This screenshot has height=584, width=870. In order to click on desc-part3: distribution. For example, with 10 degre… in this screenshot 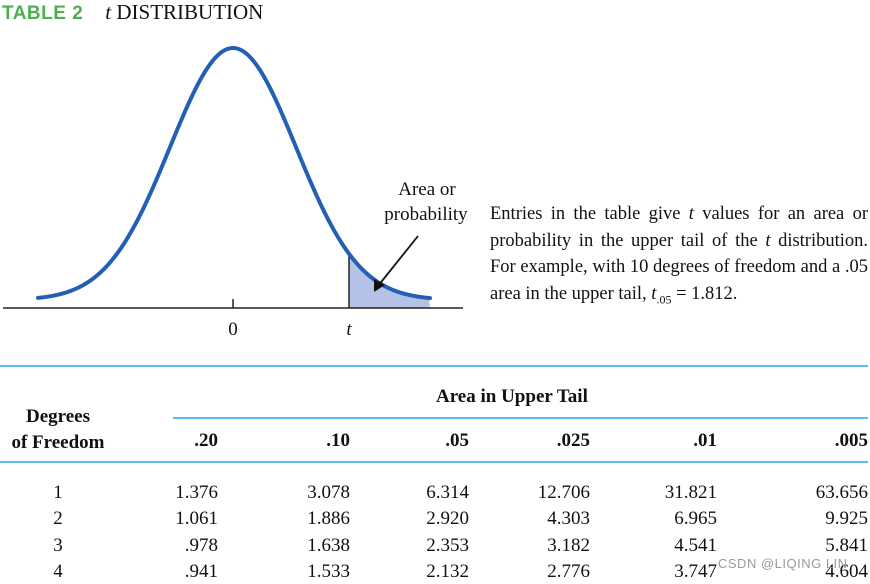, I will do `click(679, 267)`.